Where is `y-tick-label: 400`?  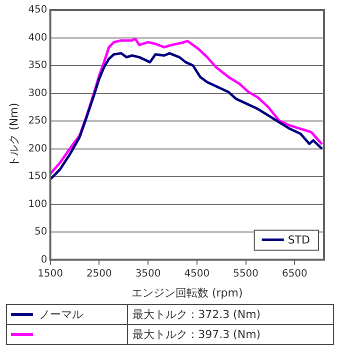
y-tick-label: 400 is located at coordinates (38, 38).